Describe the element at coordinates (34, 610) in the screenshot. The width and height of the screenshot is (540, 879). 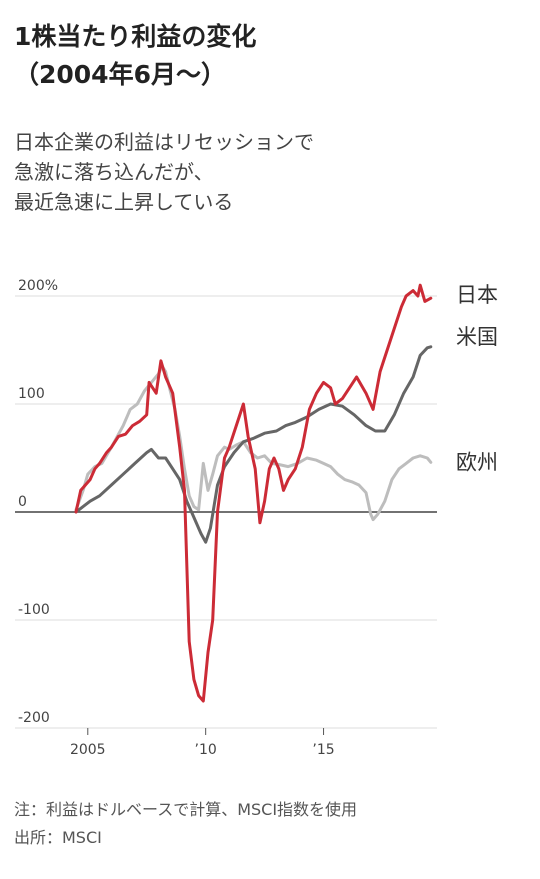
I see `y-tick-label: -100` at that location.